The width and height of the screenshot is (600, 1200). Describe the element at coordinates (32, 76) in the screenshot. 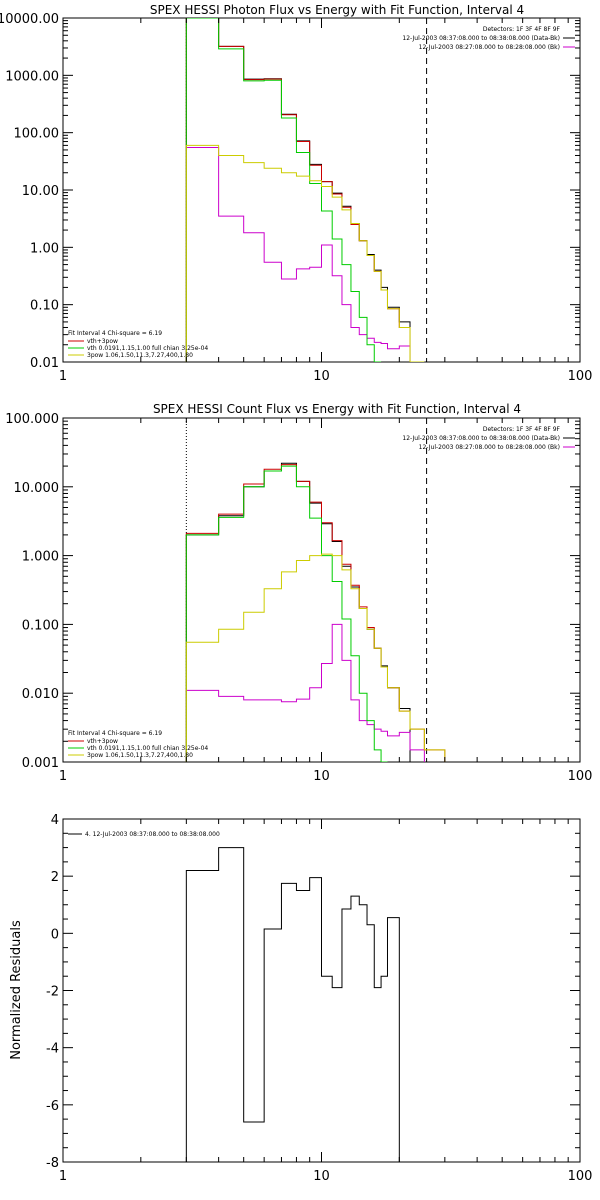

I see `y-tick-label: 1000.00` at that location.